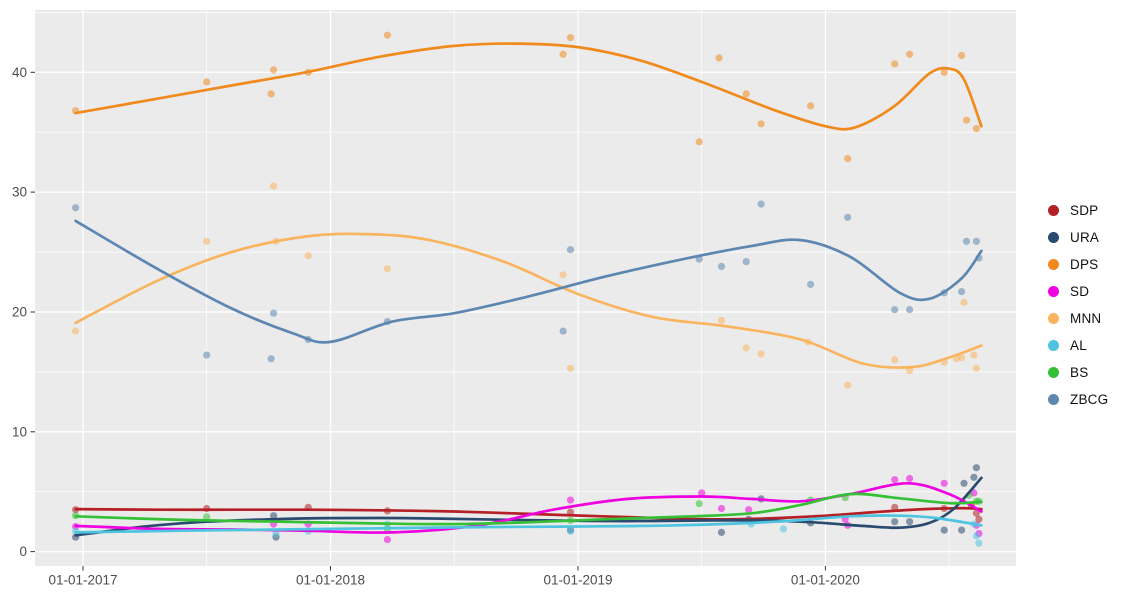  I want to click on x-tick-label: 01-01-2020, so click(825, 580).